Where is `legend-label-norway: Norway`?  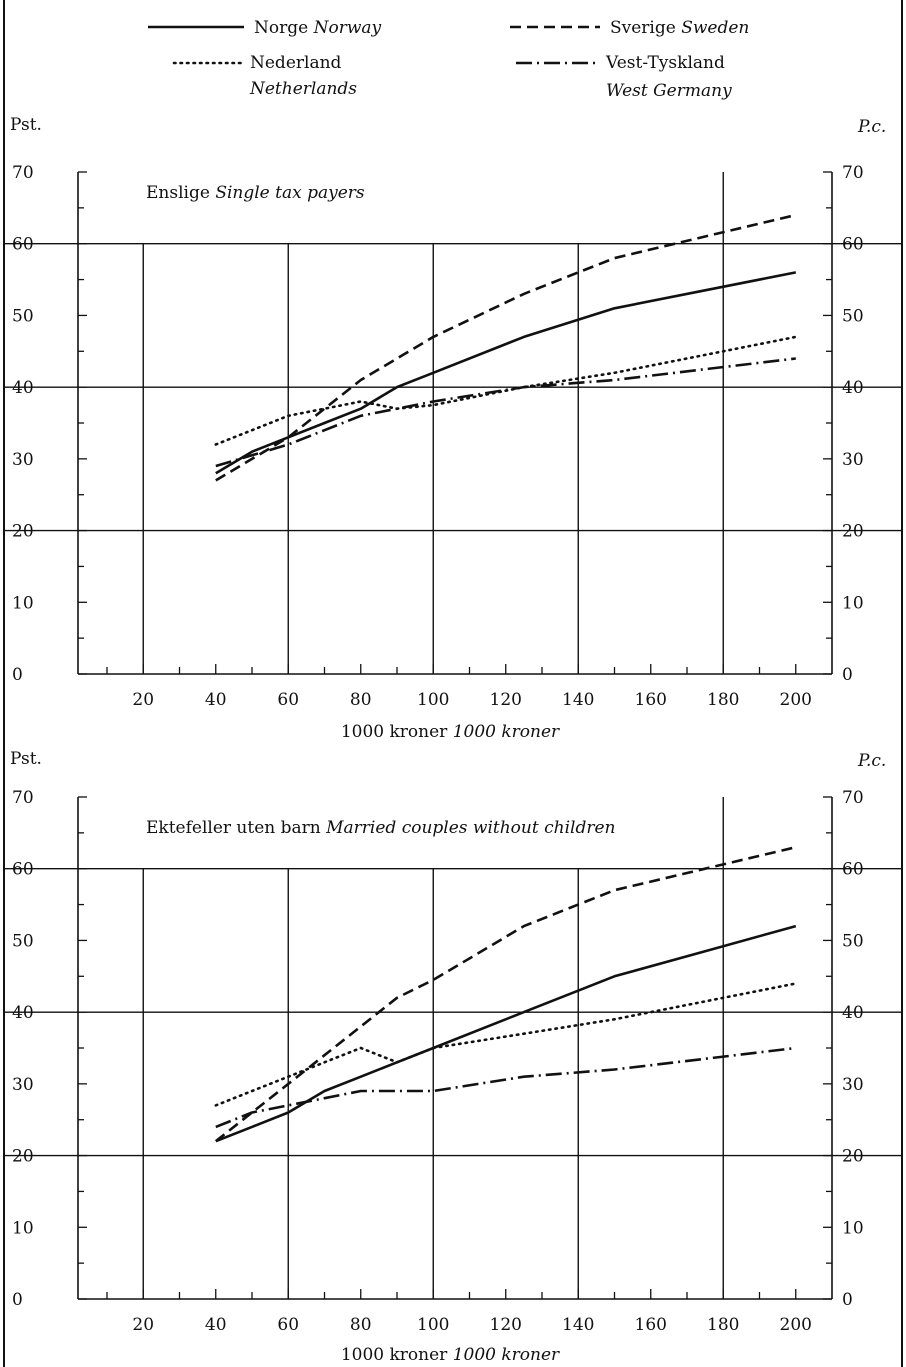 legend-label-norway: Norway is located at coordinates (347, 28).